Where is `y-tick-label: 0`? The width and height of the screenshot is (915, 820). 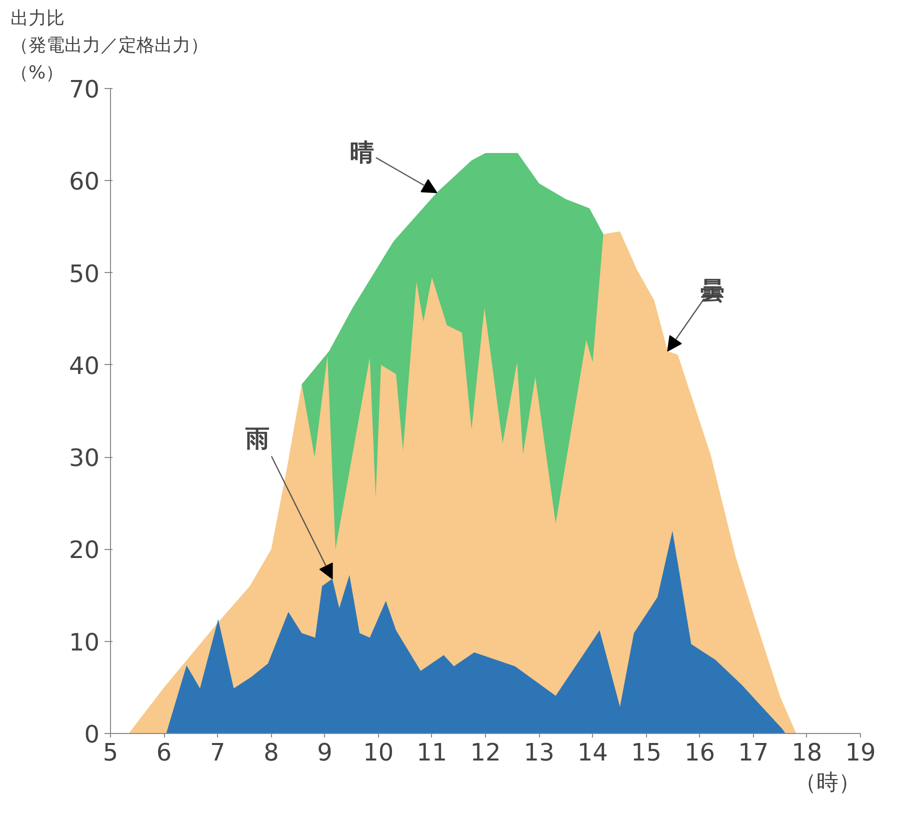 y-tick-label: 0 is located at coordinates (92, 734).